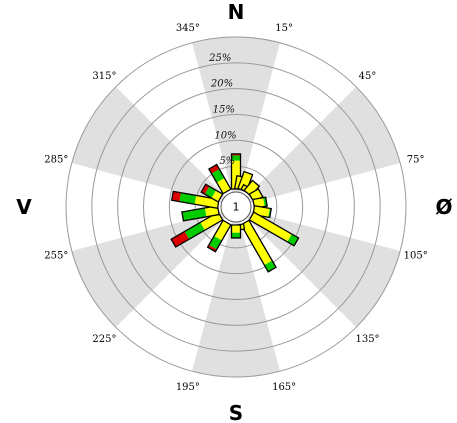 This screenshot has height=423, width=457. I want to click on cardinal-south: S, so click(236, 412).